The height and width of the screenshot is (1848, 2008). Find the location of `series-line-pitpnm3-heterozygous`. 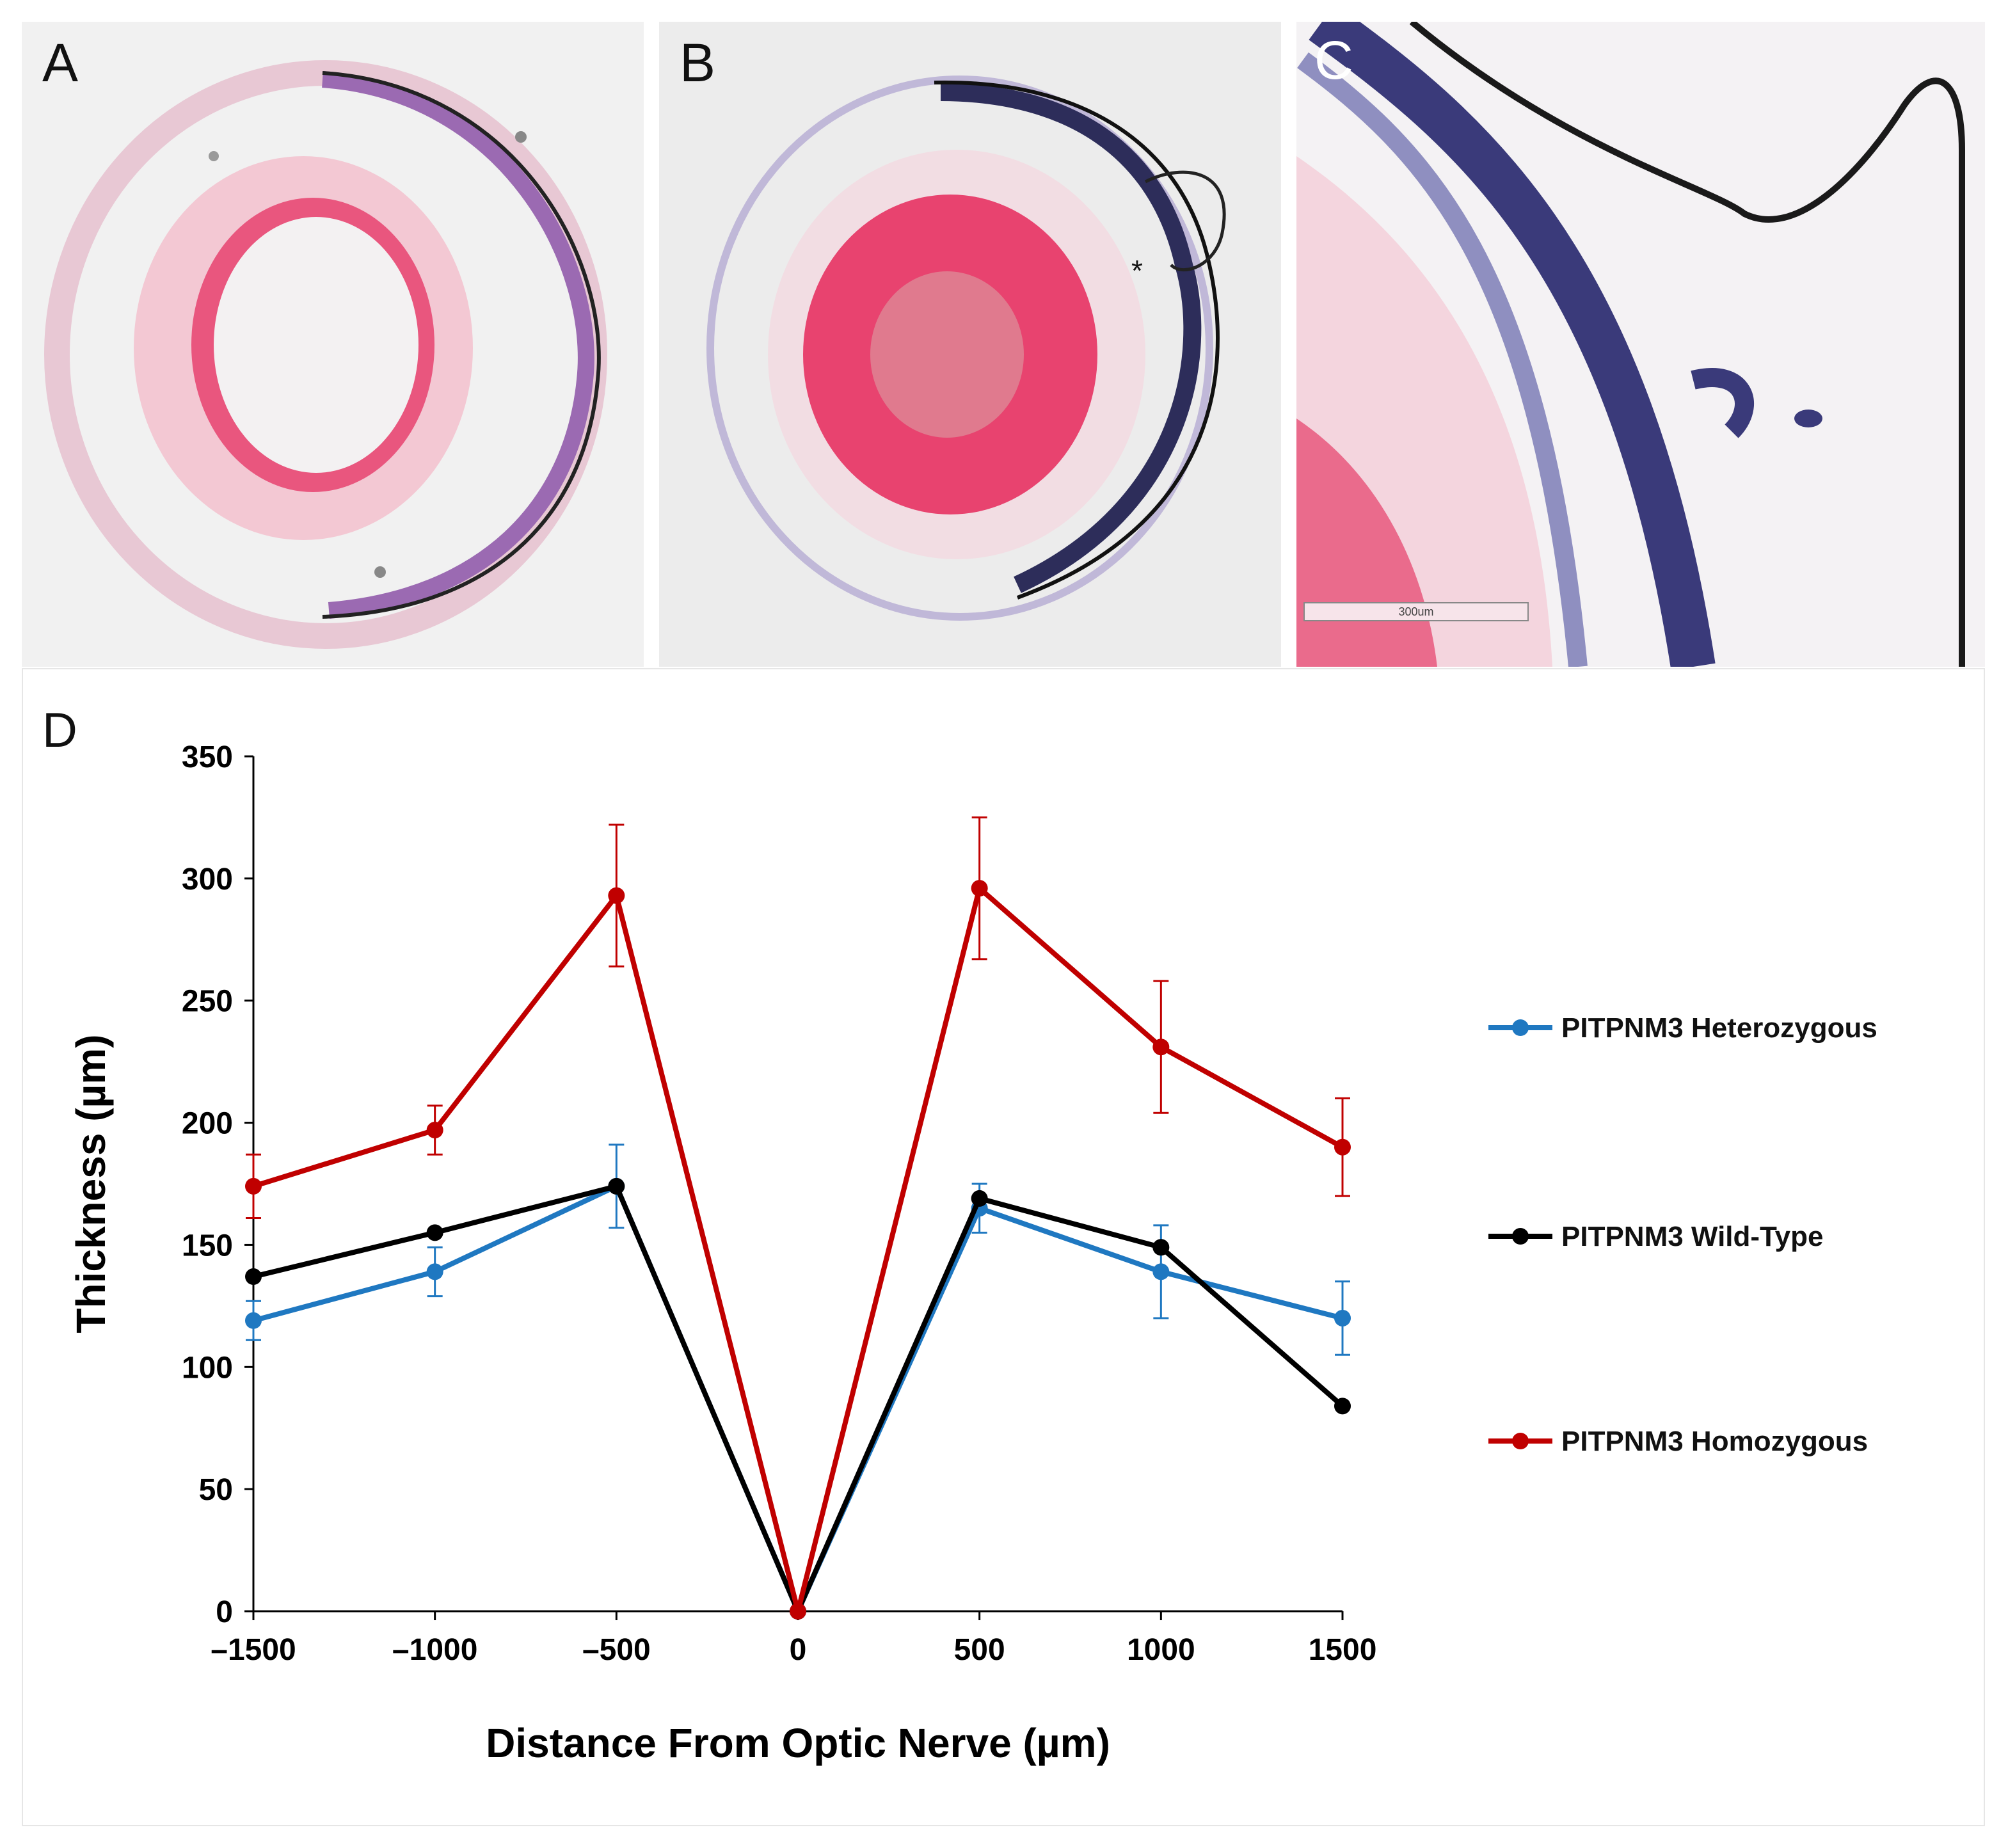

series-line-pitpnm3-heterozygous is located at coordinates (797, 1398).